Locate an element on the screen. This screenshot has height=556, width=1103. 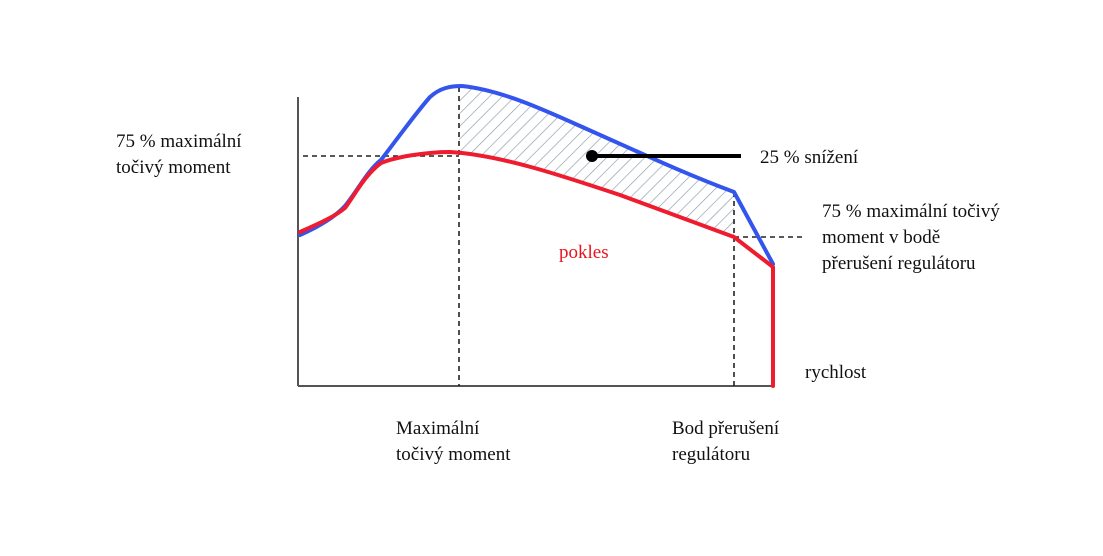
right-threshold-line-1: 75 % maximální točivý is located at coordinates (911, 211).